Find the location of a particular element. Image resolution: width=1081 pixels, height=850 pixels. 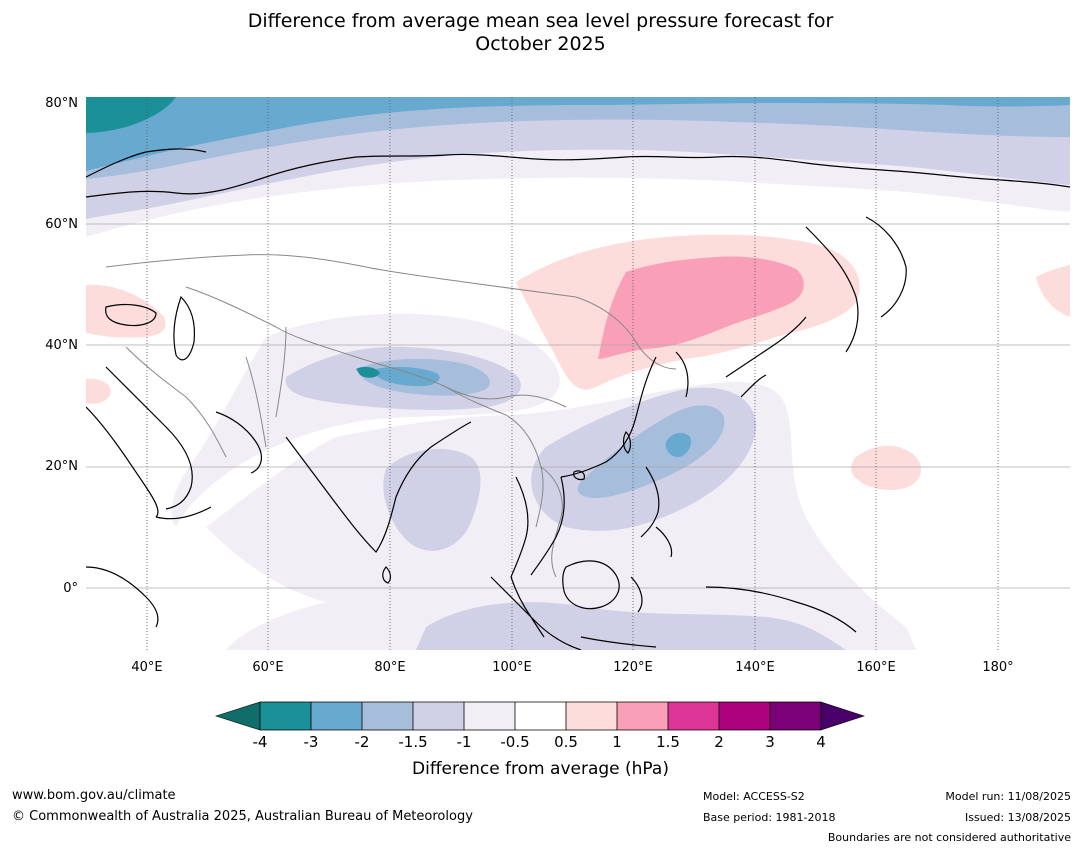

contour-pos-0-5-arabia is located at coordinates (98, 391).